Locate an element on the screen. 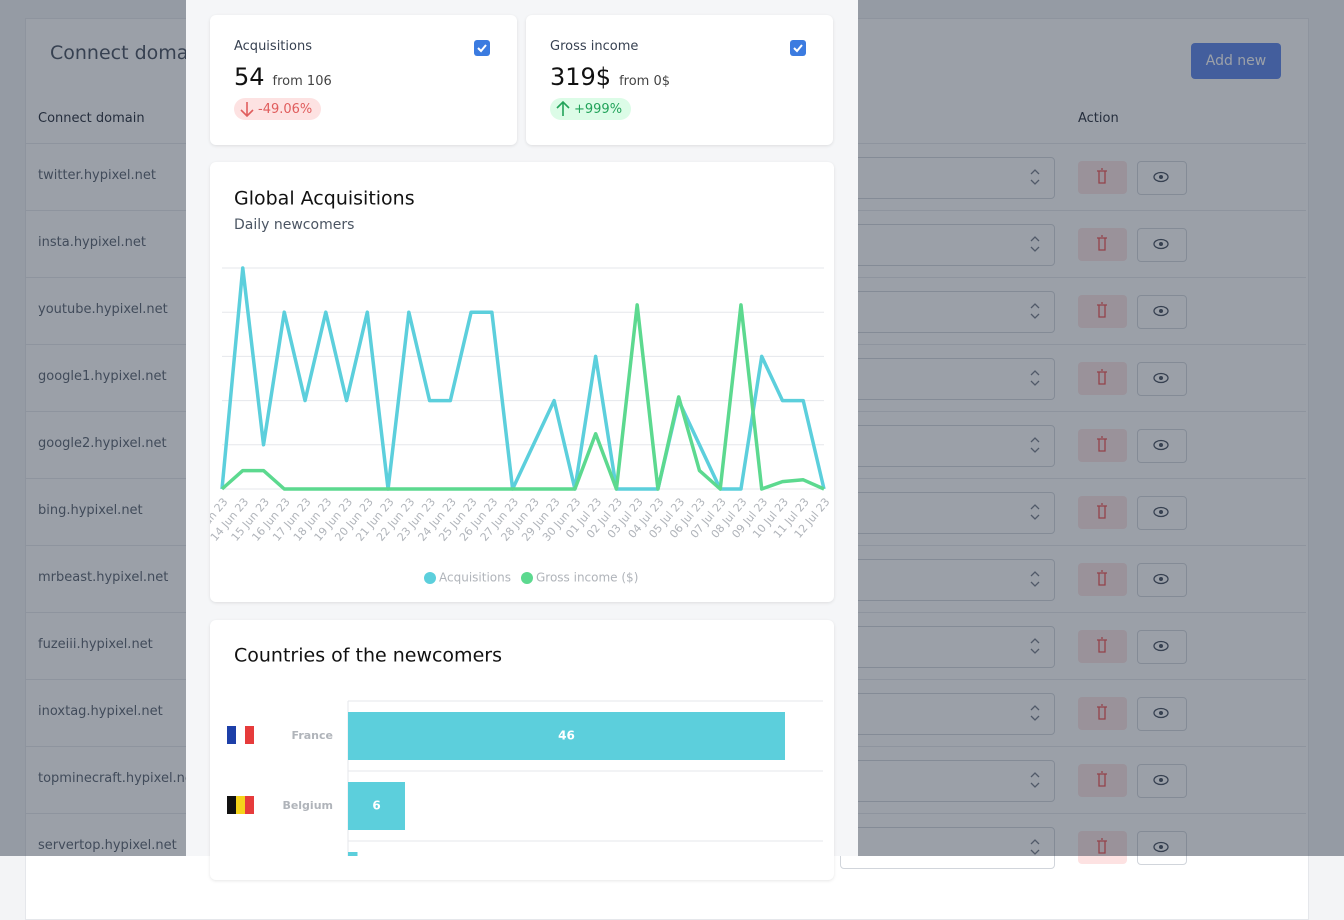  stat-card: Acquisitions 54 from 106 -49.06% is located at coordinates (363, 80).